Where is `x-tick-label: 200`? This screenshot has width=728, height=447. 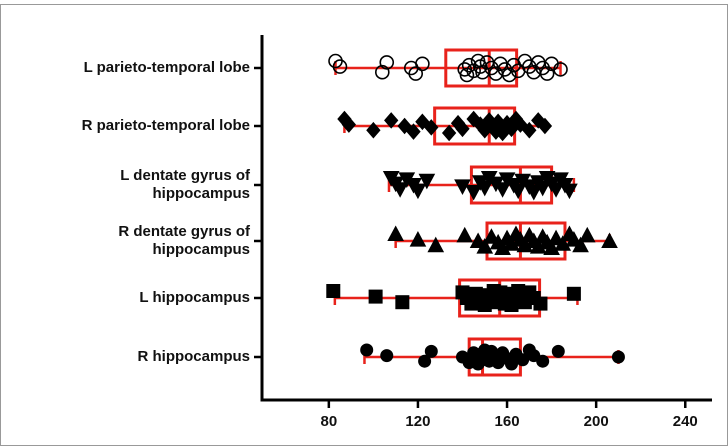 x-tick-label: 200 is located at coordinates (596, 421).